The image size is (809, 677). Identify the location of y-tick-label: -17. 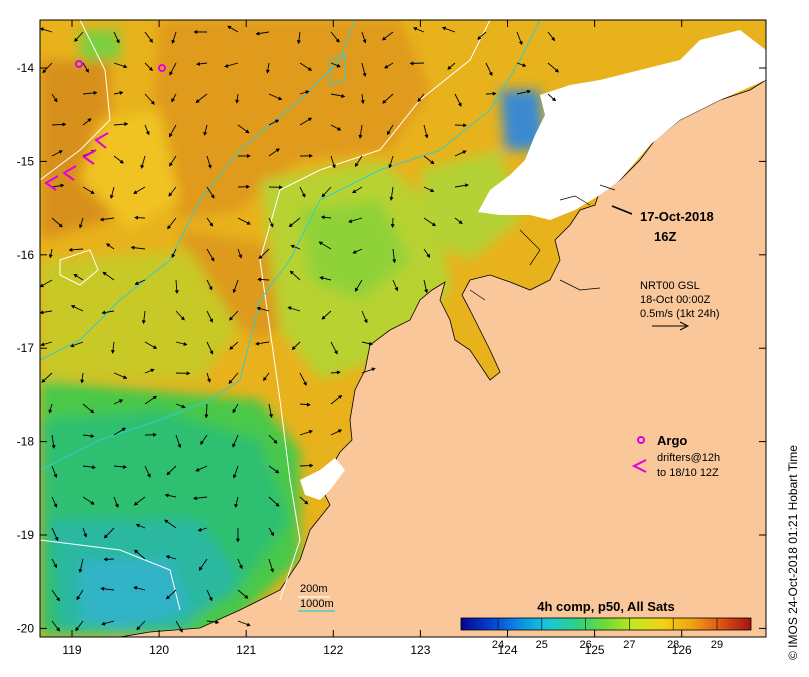
(26, 348).